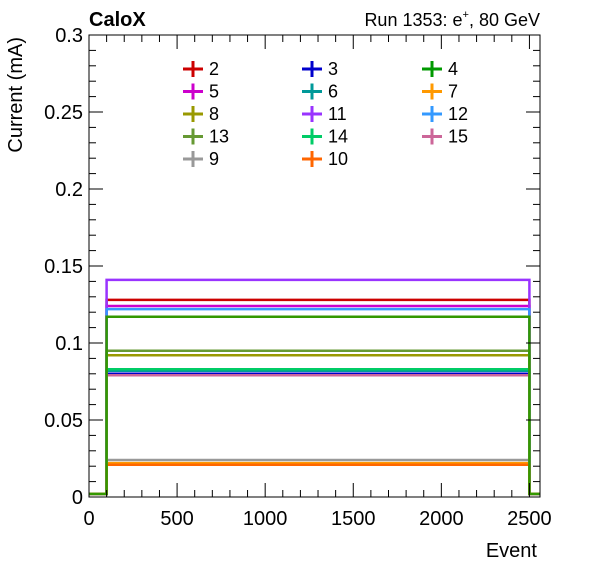  Describe the element at coordinates (214, 159) in the screenshot. I see `legend-label: 9` at that location.